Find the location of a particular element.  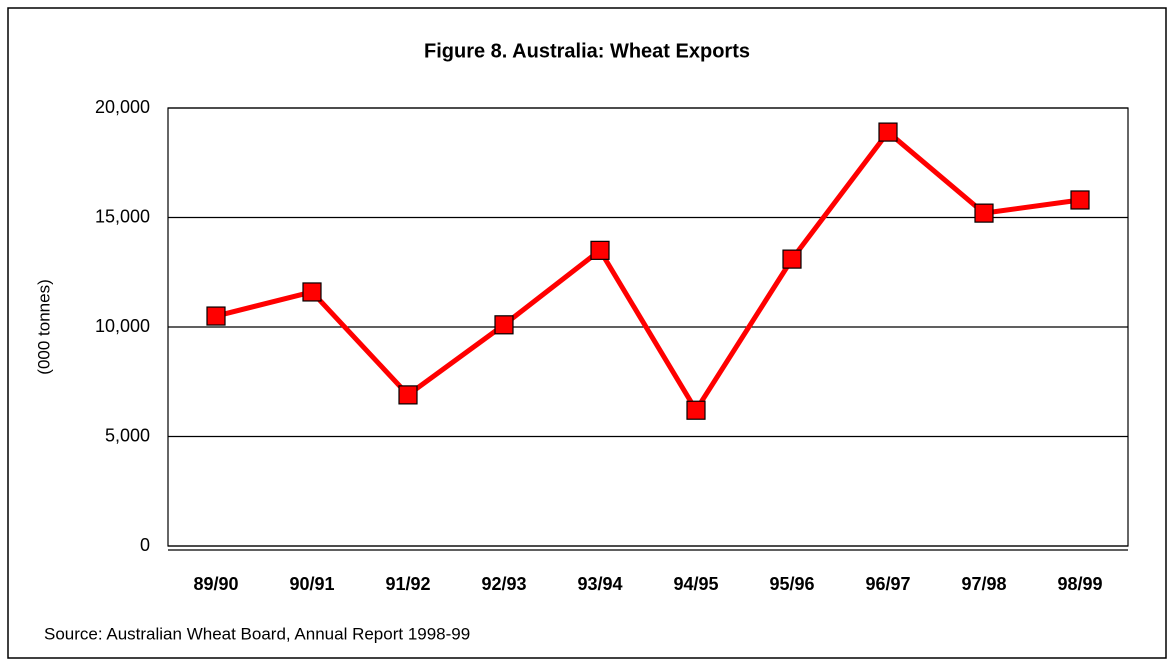

x-tick-label: 94/95 is located at coordinates (695, 584).